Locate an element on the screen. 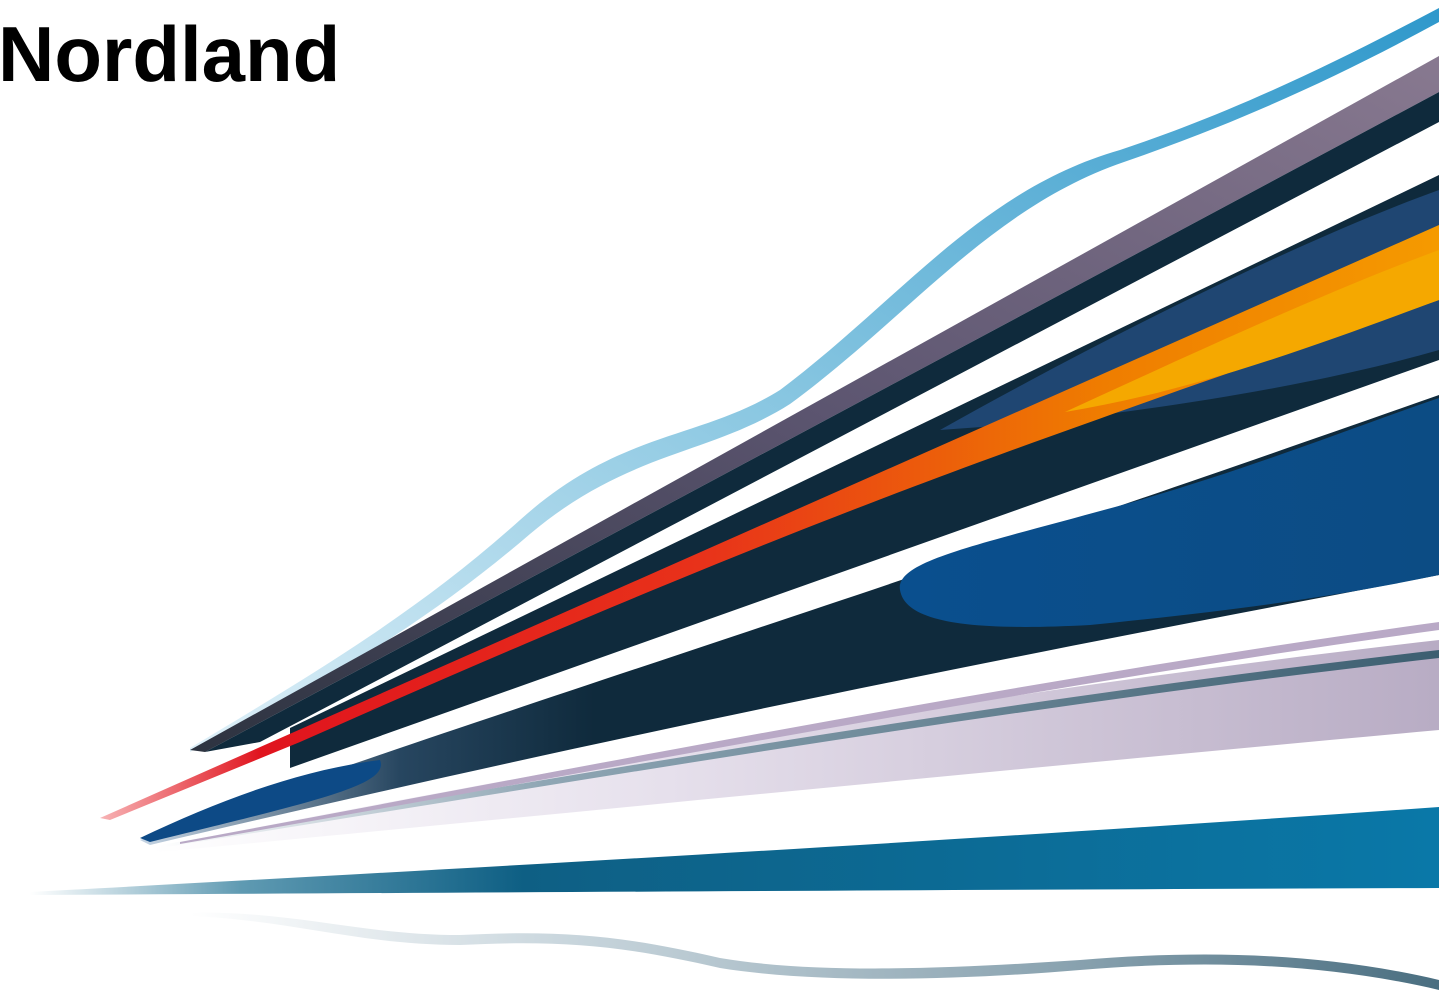 This screenshot has height=992, width=1439. page-title: Nordland is located at coordinates (170, 54).